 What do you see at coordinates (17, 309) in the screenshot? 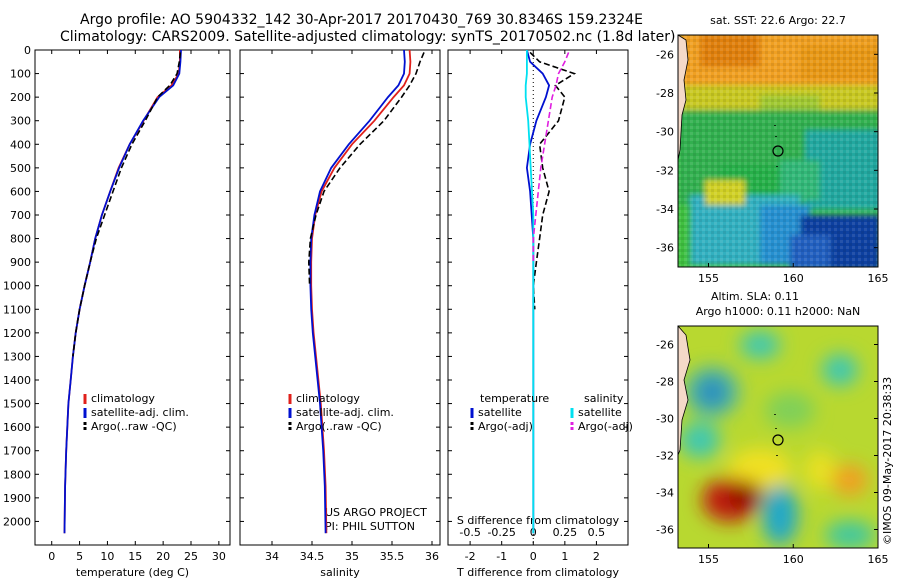
I see `depth-tick-label: 1100` at bounding box center [17, 309].